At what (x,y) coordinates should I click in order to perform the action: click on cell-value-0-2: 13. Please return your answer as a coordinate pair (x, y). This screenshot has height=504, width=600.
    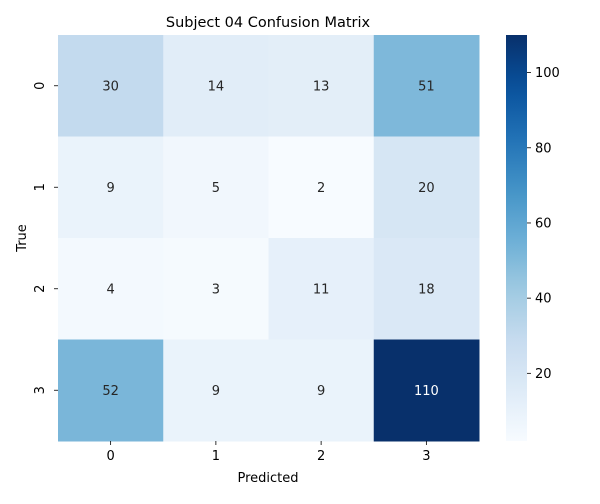
    Looking at the image, I should click on (321, 86).